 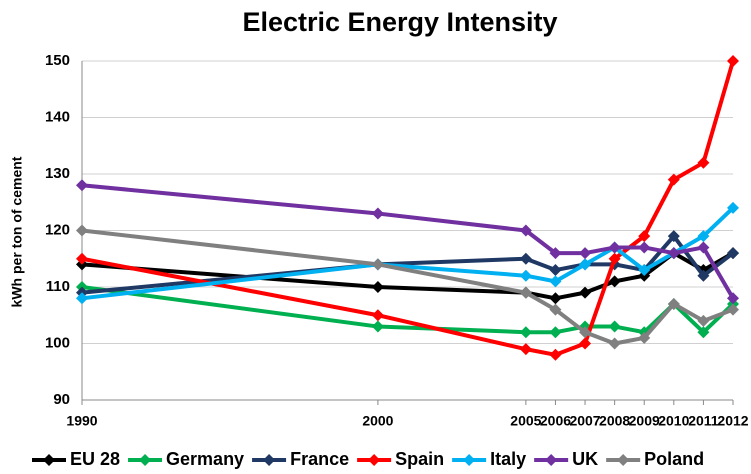 I want to click on legend-label: UK, so click(x=585, y=459).